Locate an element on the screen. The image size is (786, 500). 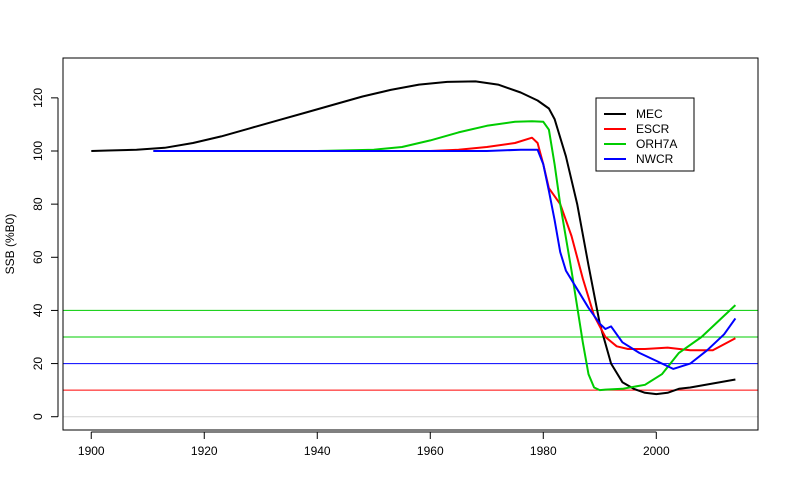
x-axis: 1900 1920 1940 1960 1980 2000 is located at coordinates (374, 444).